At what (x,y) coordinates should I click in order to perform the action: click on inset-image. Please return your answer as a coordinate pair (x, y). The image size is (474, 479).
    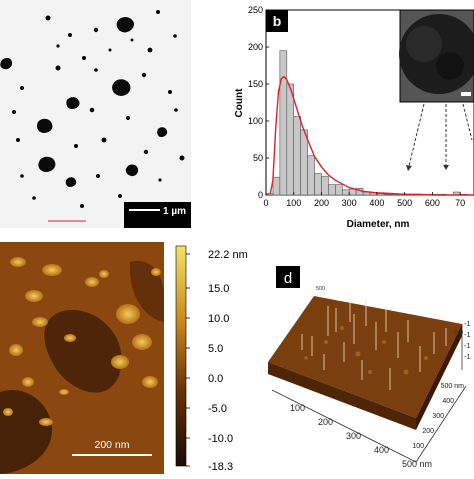
    Looking at the image, I should click on (436, 56).